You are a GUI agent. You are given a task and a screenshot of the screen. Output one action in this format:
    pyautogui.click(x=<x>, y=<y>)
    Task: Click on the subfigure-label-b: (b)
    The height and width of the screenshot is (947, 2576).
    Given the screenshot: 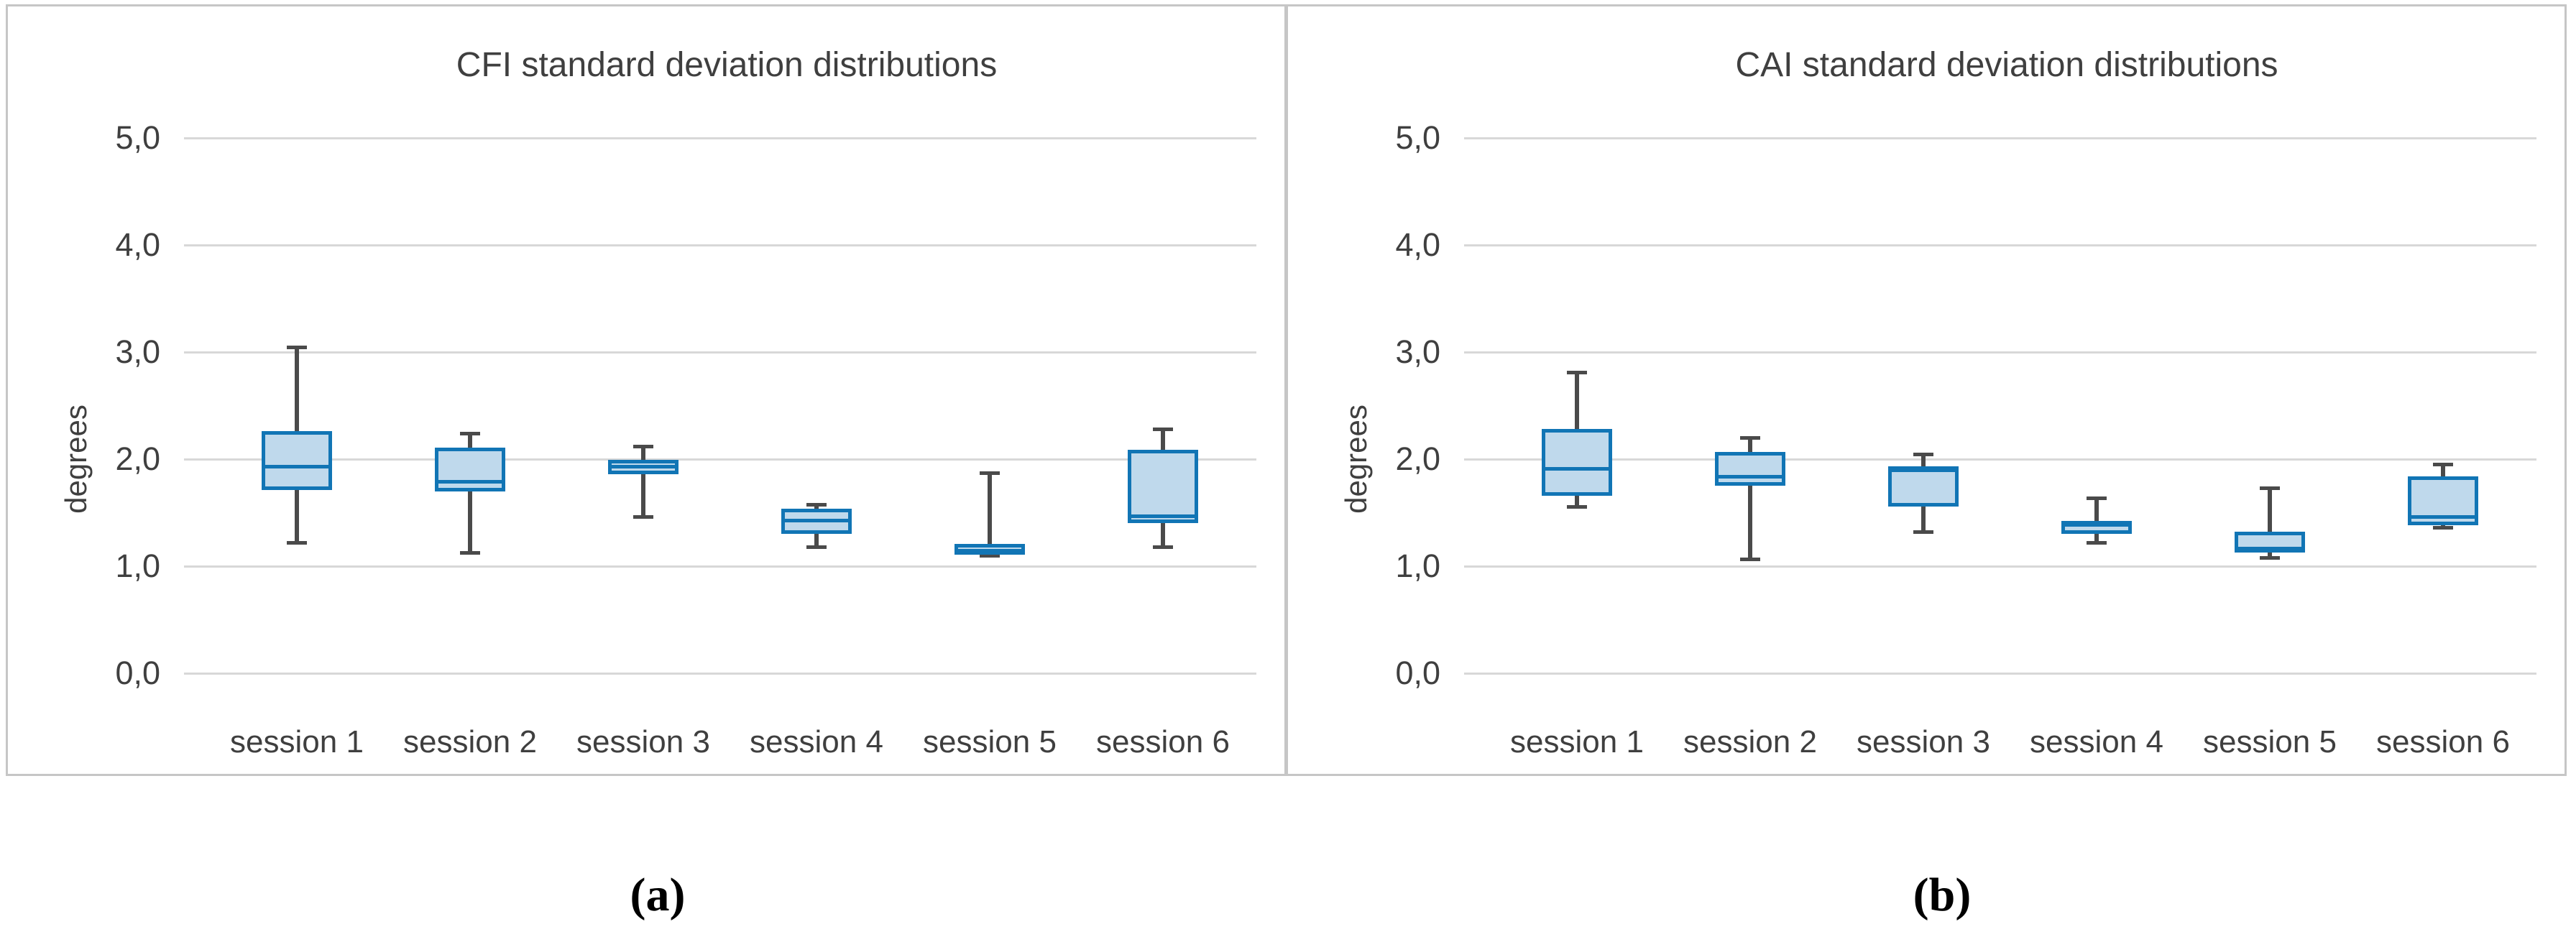 What is the action you would take?
    pyautogui.click(x=1942, y=895)
    